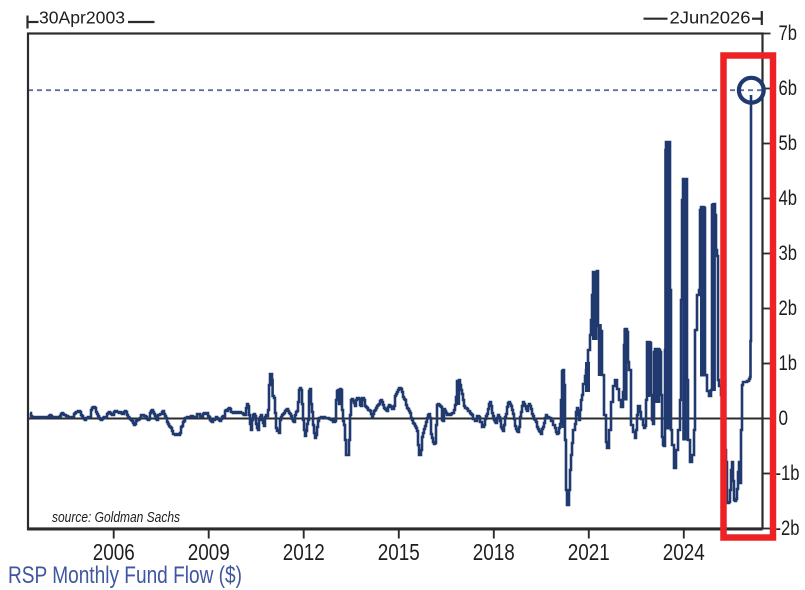 This screenshot has height=590, width=805. I want to click on svg-text: 1b, so click(788, 363).